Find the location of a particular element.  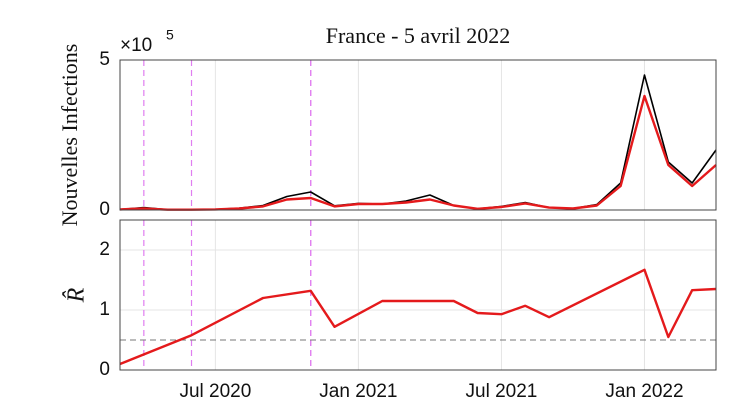

y-multiplier-exponent: 5 is located at coordinates (170, 35).